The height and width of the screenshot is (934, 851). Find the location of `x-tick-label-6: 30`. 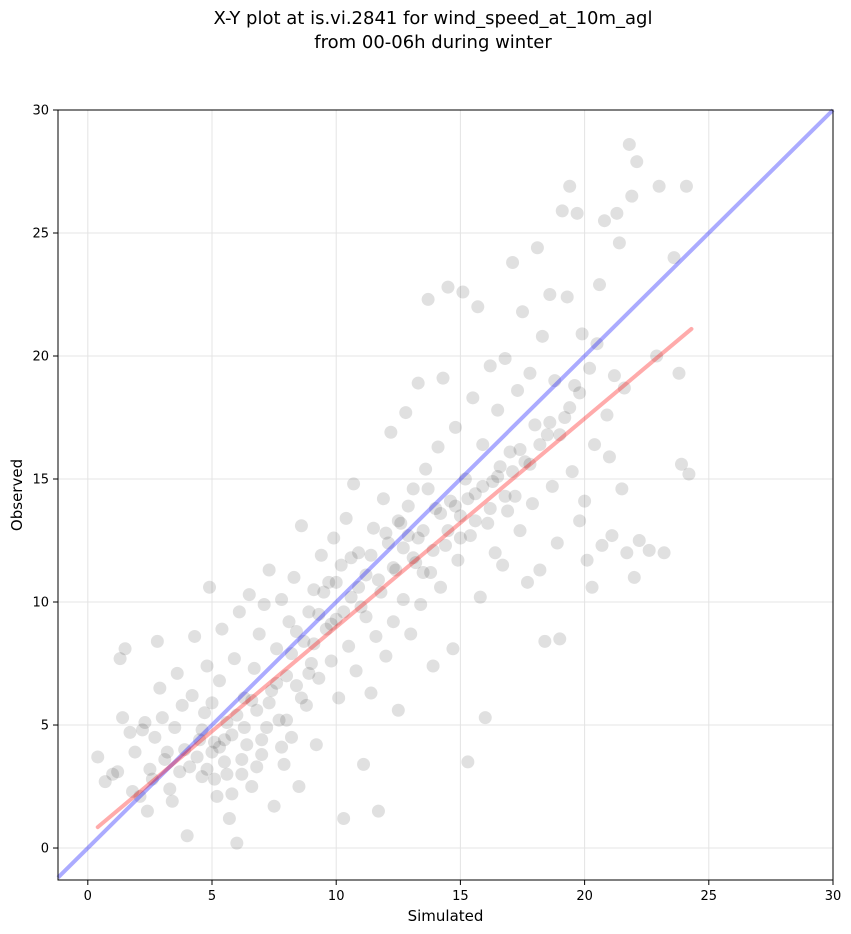

x-tick-label-6: 30 is located at coordinates (833, 896).